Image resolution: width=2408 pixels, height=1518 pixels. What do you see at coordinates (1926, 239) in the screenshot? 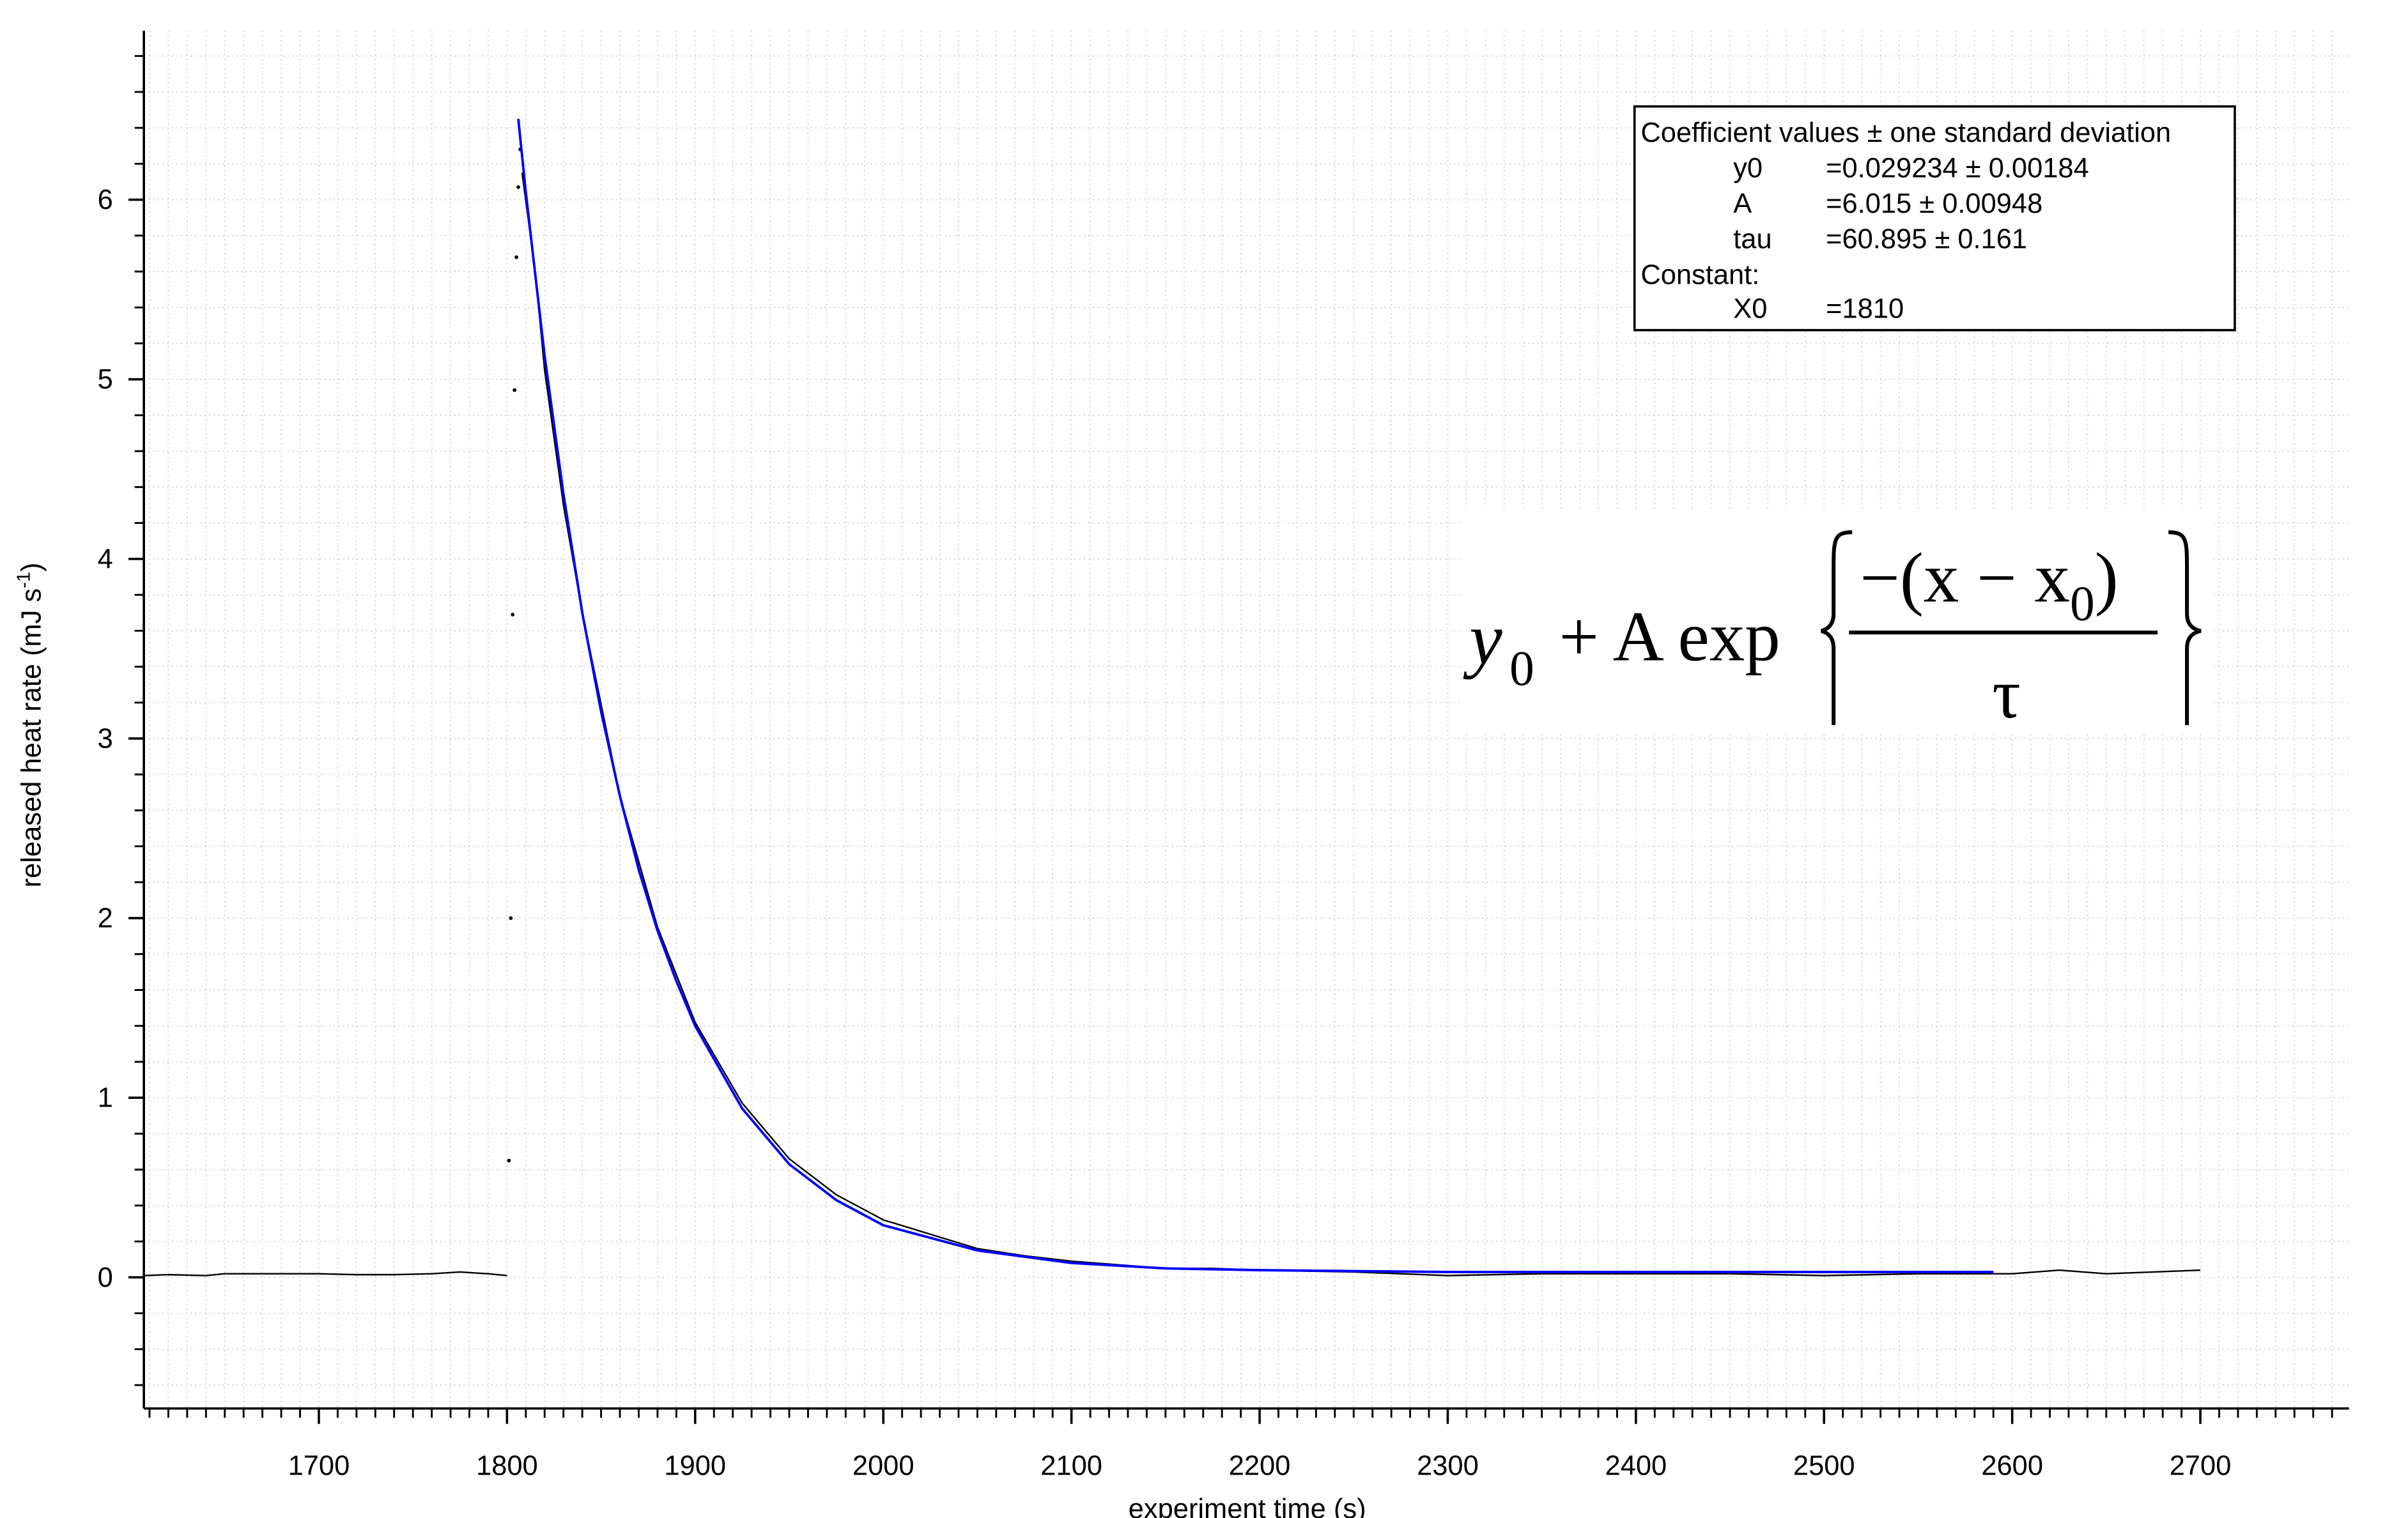
I see `coef-value: =60.895 ± 0.161` at bounding box center [1926, 239].